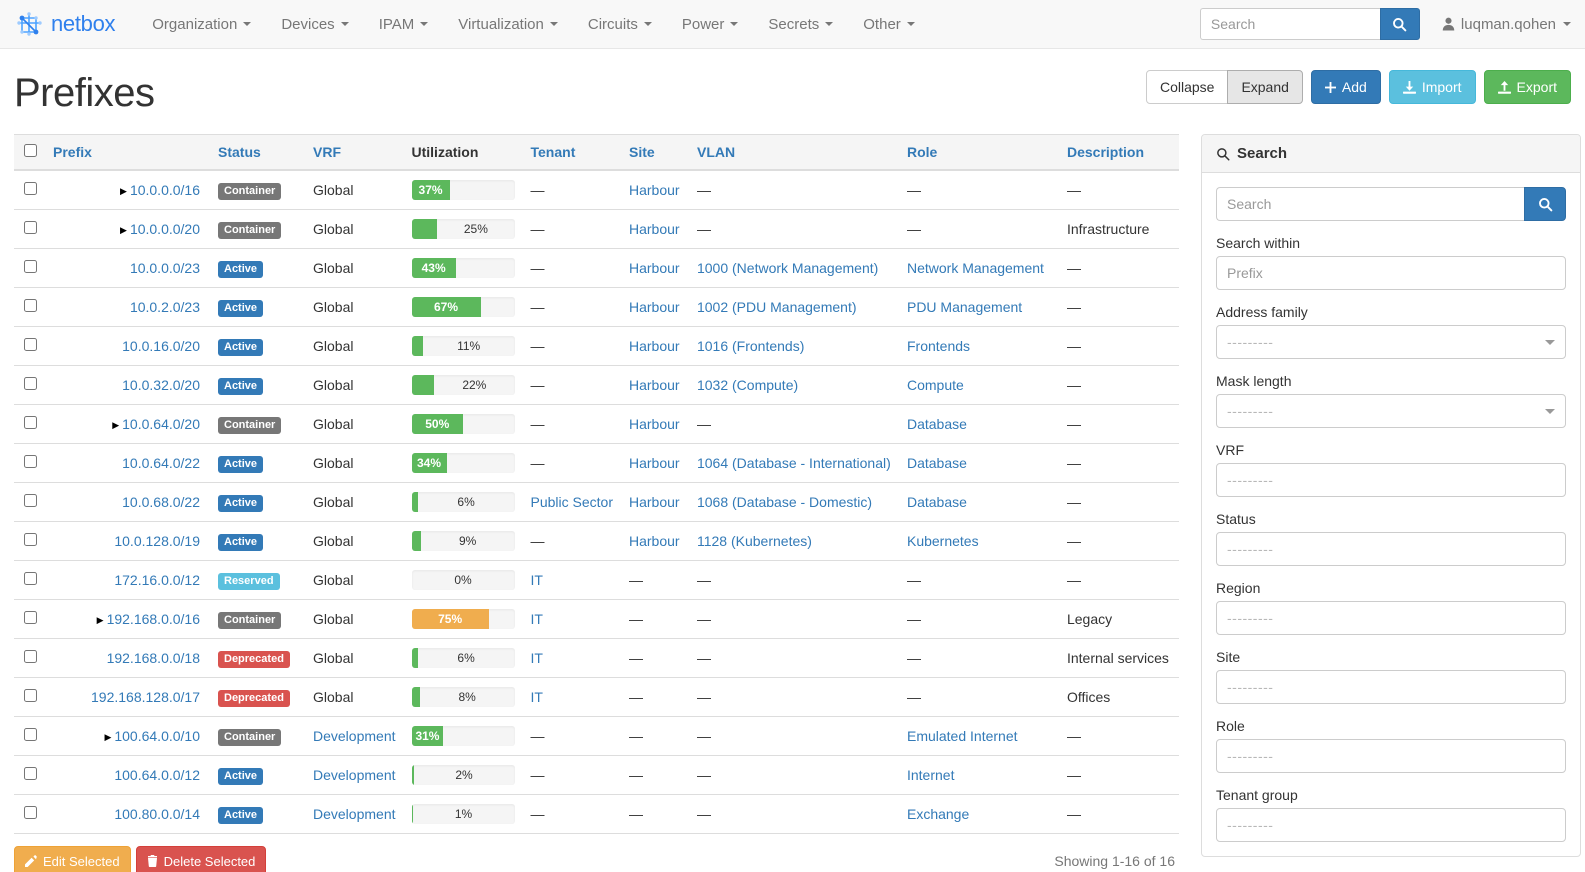 Image resolution: width=1585 pixels, height=872 pixels. What do you see at coordinates (1265, 87) in the screenshot?
I see `expand-button: Expand` at bounding box center [1265, 87].